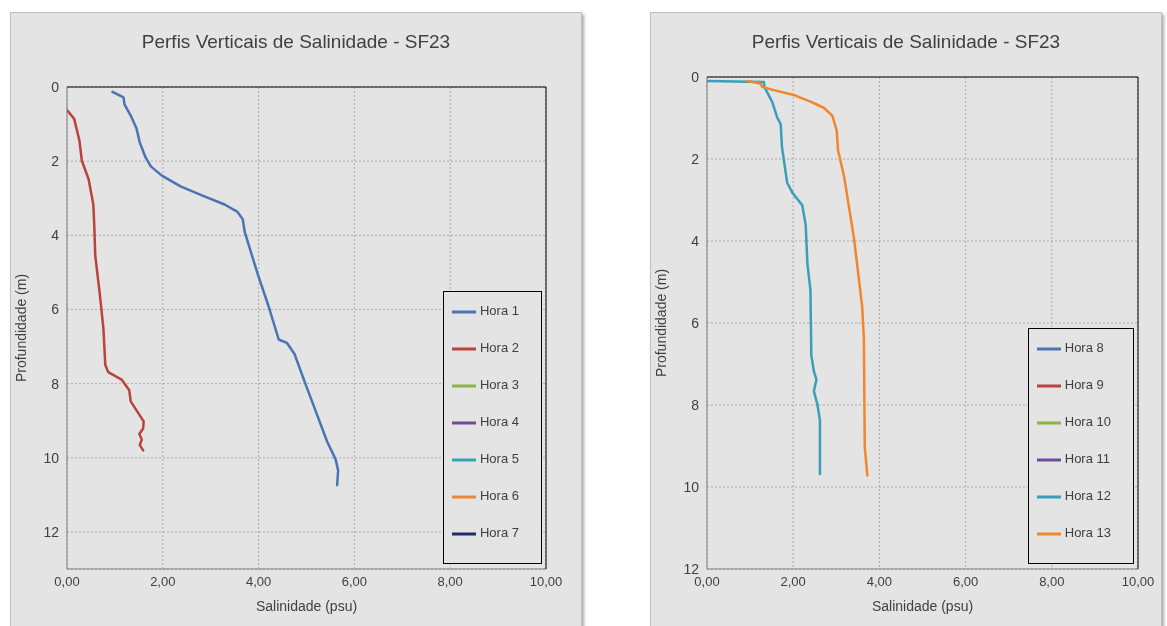 This screenshot has height=626, width=1167. I want to click on legend-label: Hora 6, so click(499, 496).